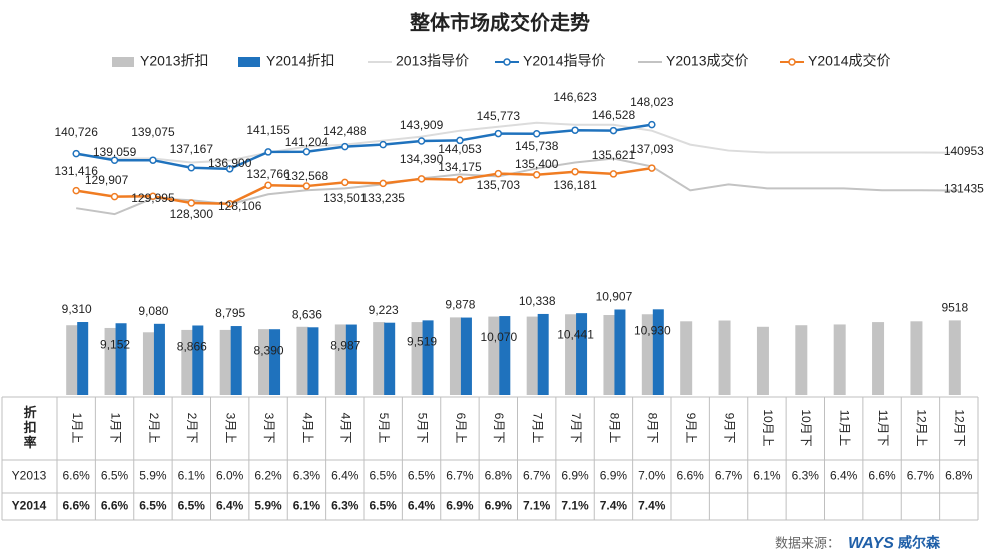 This screenshot has height=558, width=1000. Describe the element at coordinates (499, 116) in the screenshot. I see `line-value-label: 145,773` at that location.